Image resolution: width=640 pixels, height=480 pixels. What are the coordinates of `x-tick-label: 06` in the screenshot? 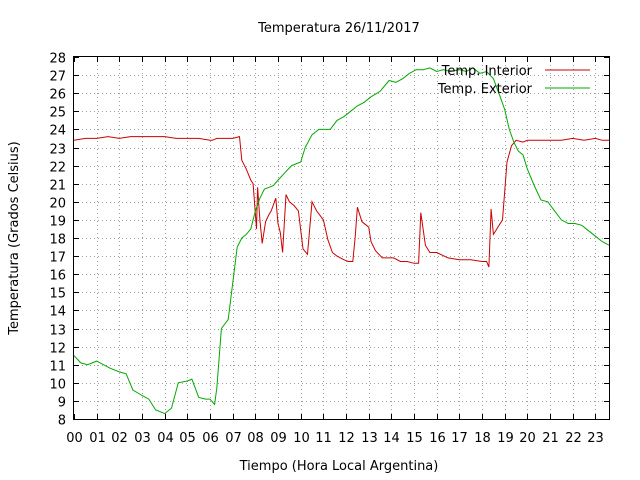 It's located at (210, 438).